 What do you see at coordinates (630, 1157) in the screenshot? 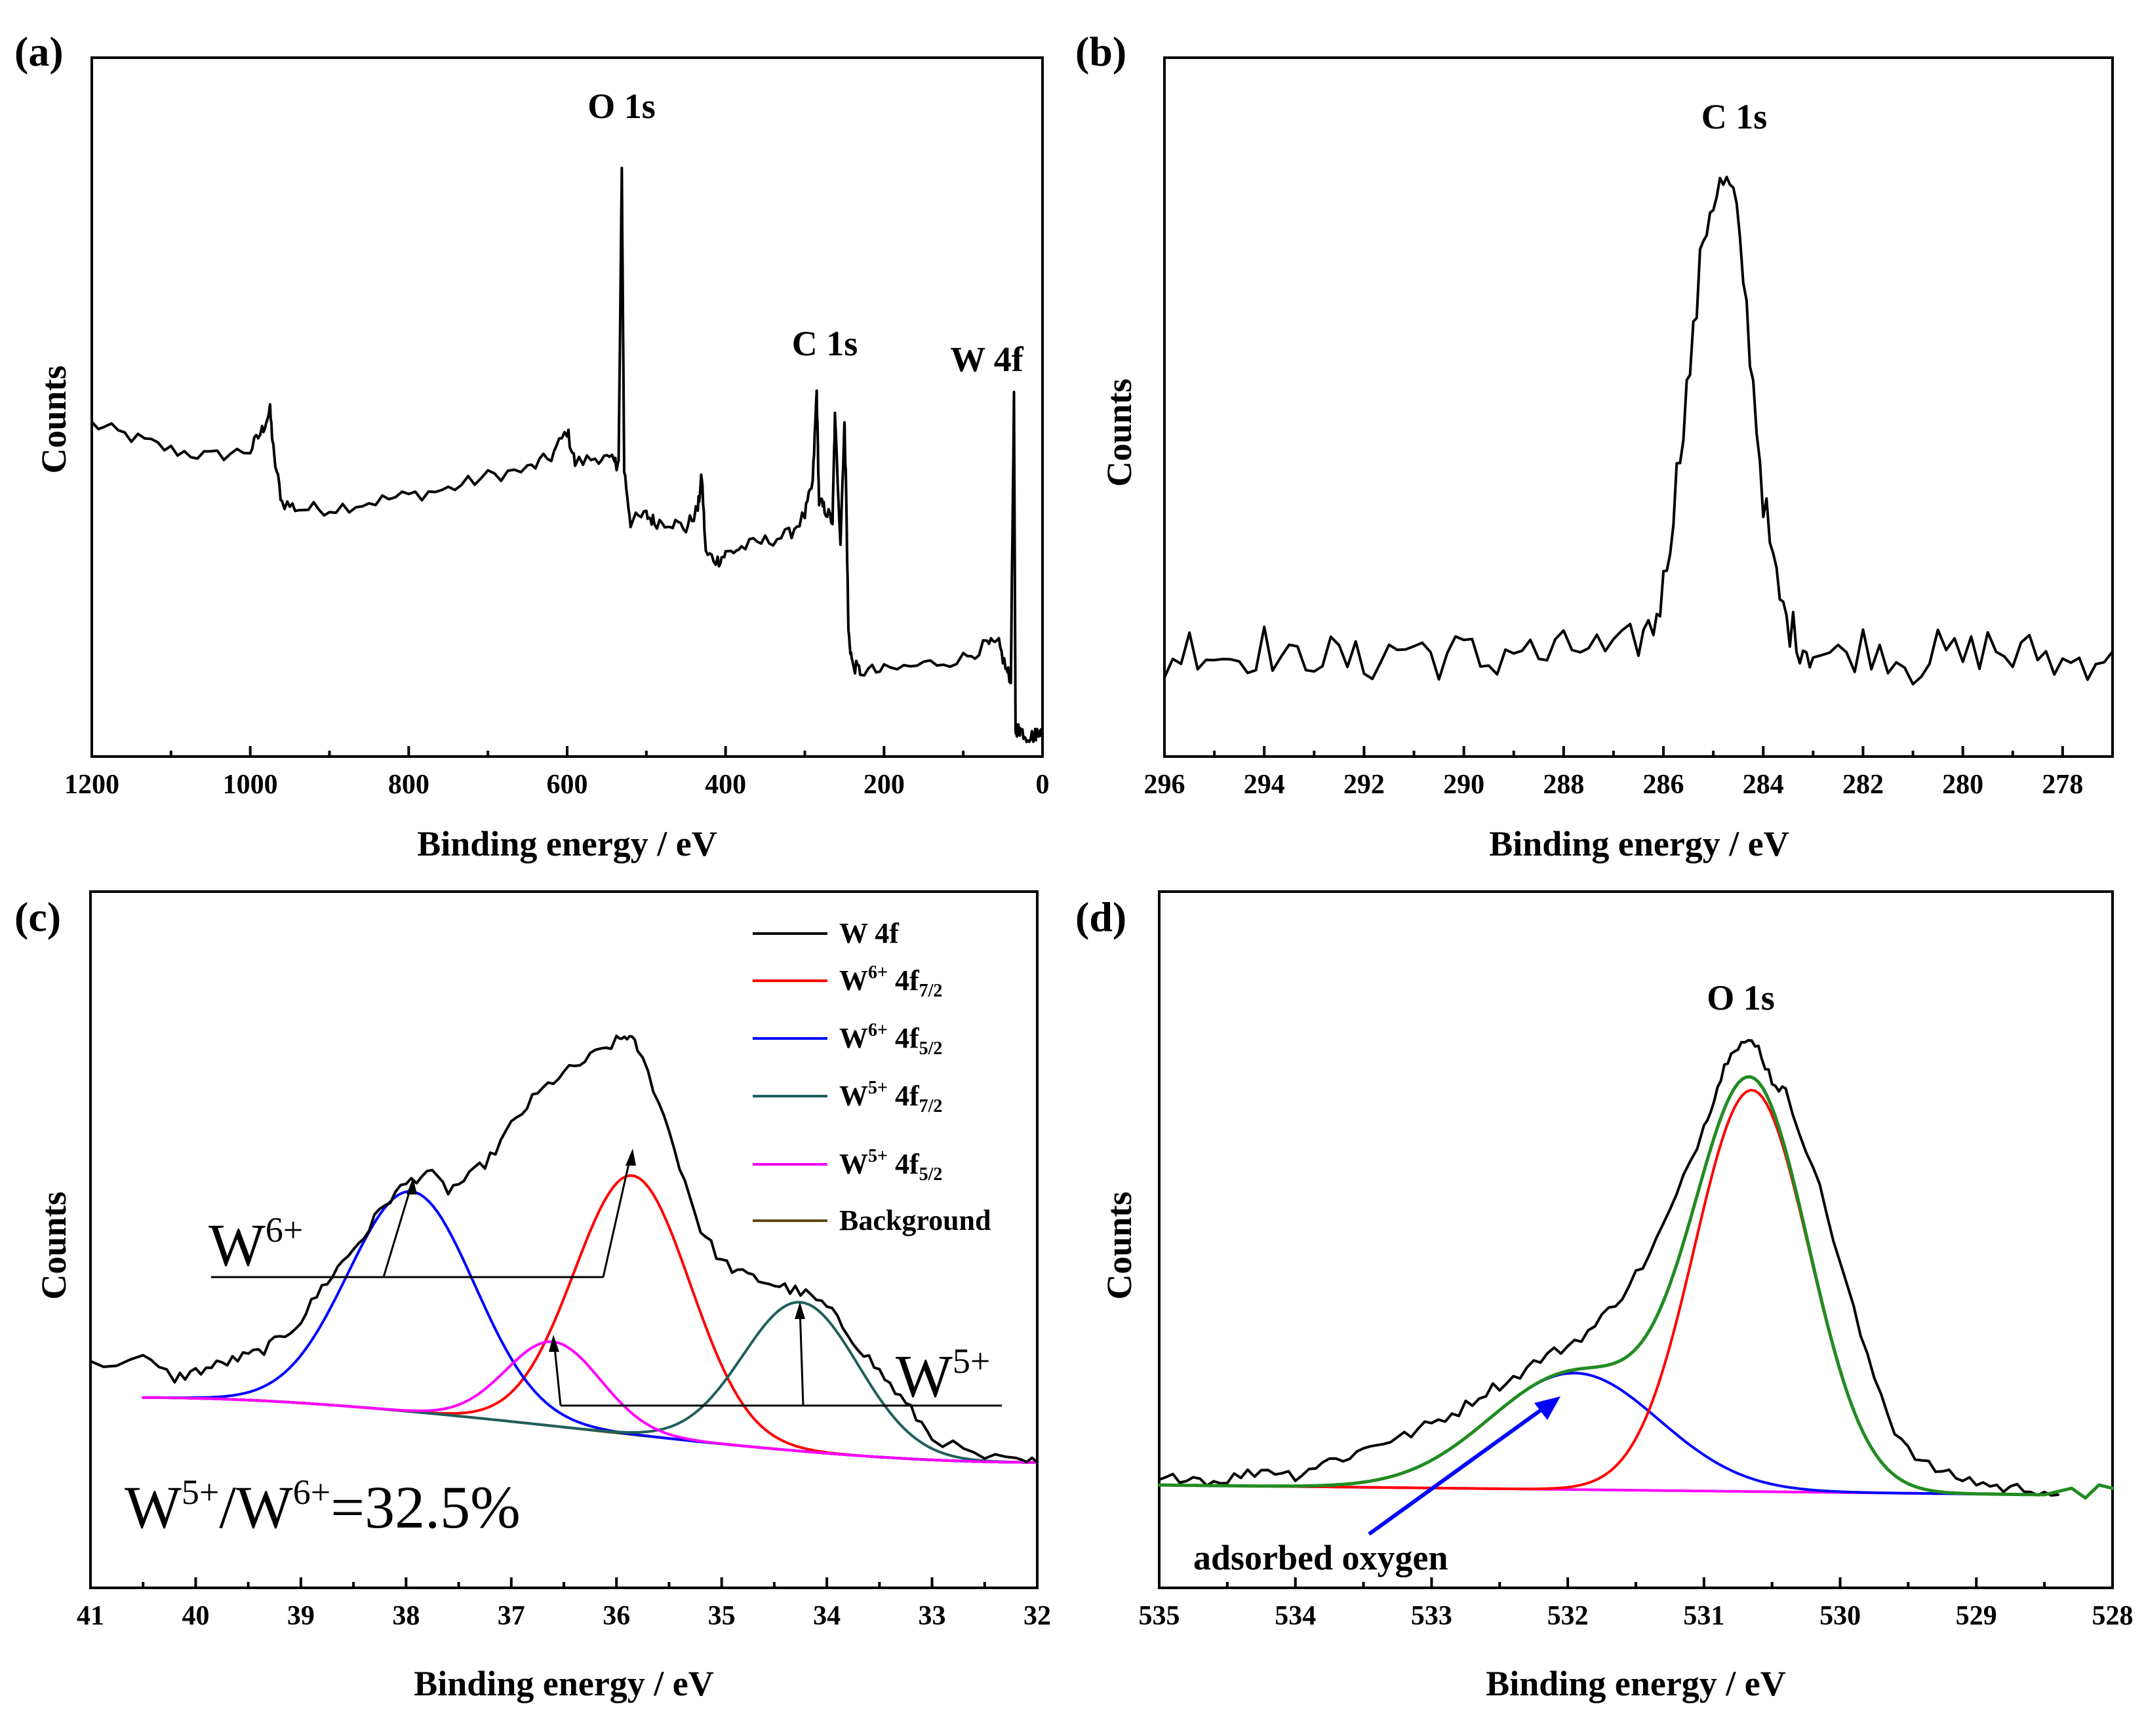
I see `panel-c-w6-arrowhead-right` at bounding box center [630, 1157].